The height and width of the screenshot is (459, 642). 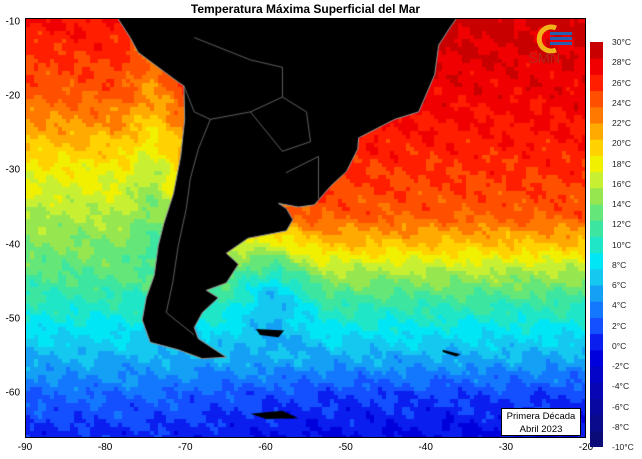 I want to click on y-tick-label: -60, so click(x=12, y=393).